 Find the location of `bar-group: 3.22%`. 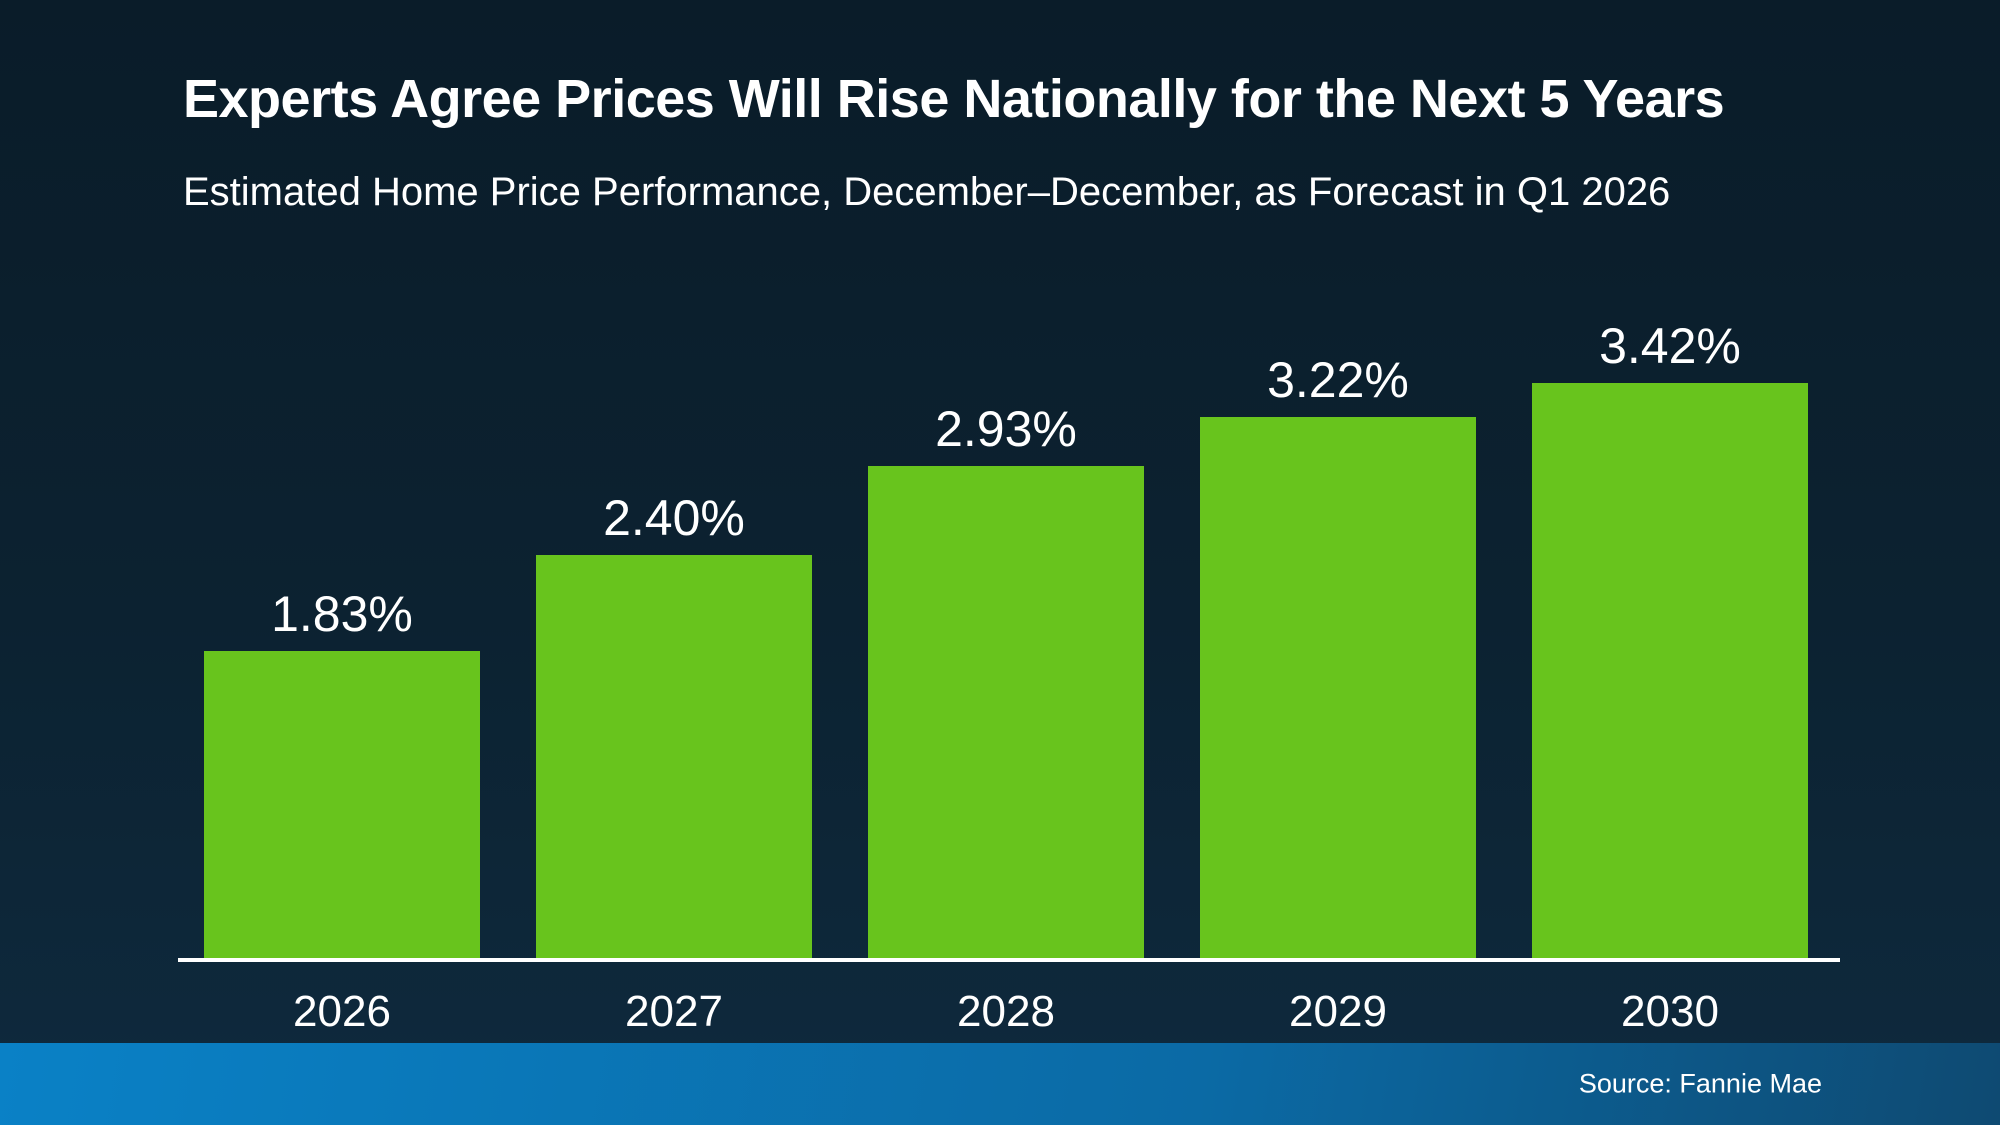

bar-group: 3.22% is located at coordinates (1338, 656).